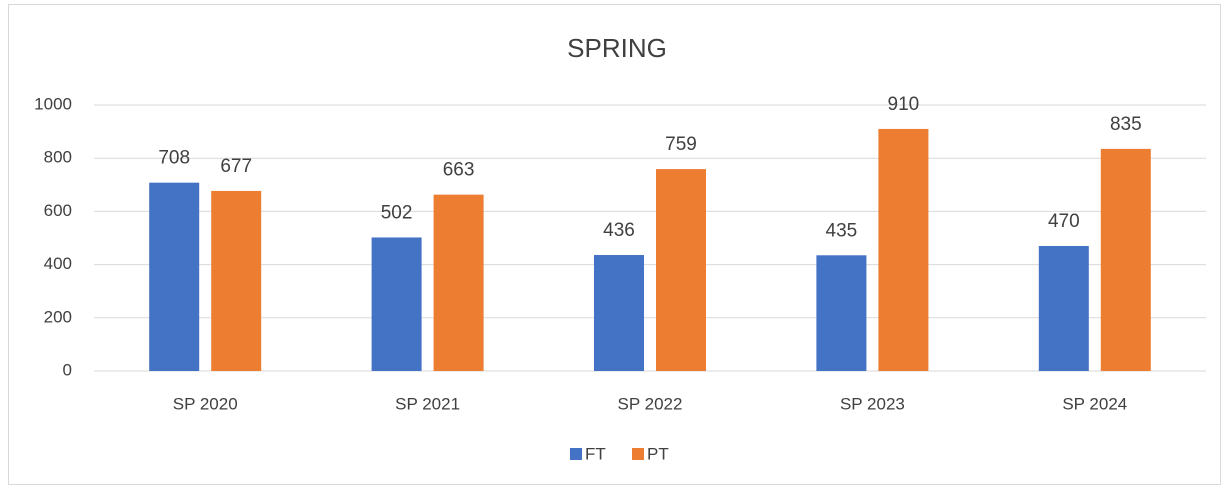 The image size is (1226, 489). I want to click on y-tick-label: 200, so click(58, 316).